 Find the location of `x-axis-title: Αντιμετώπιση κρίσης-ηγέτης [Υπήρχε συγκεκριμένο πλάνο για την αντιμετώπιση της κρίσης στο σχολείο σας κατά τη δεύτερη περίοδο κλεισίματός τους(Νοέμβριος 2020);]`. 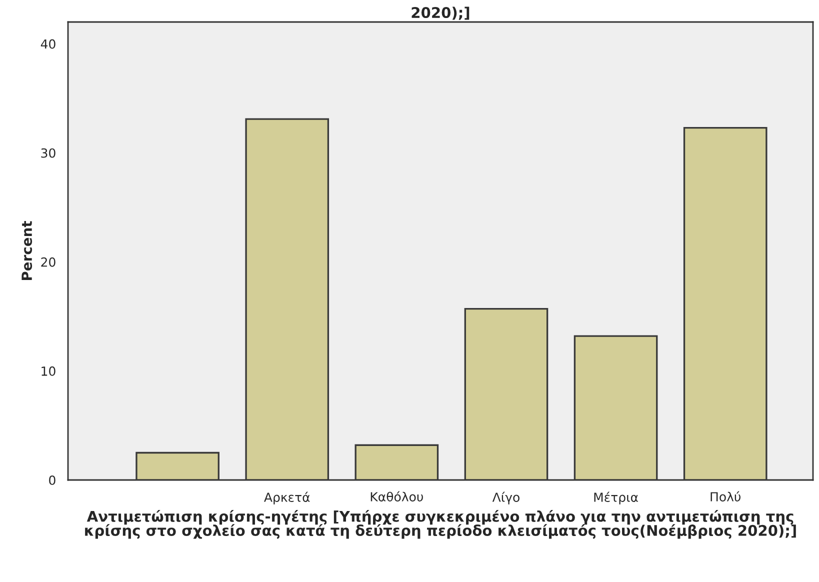

x-axis-title: Αντιμετώπιση κρίσης-ηγέτης [Υπήρχε συγκεκριμένο πλάνο για την αντιμετώπιση της κρίσης στο σχολείο σας κατά τη δεύτερη περίοδο κλεισίματός τους(Νοέμβριος 2020);] is located at coordinates (440, 524).